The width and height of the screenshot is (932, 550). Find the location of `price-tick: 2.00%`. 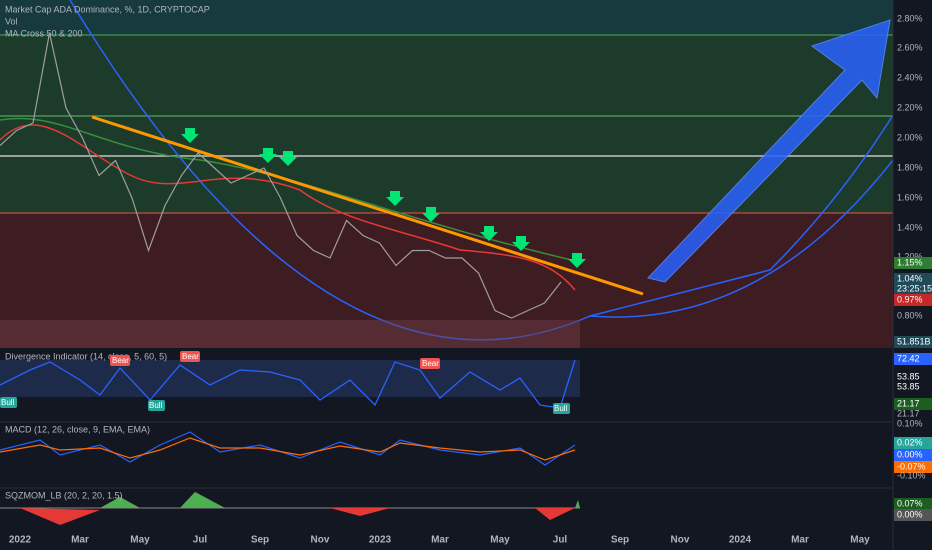

price-tick: 2.00% is located at coordinates (910, 137).